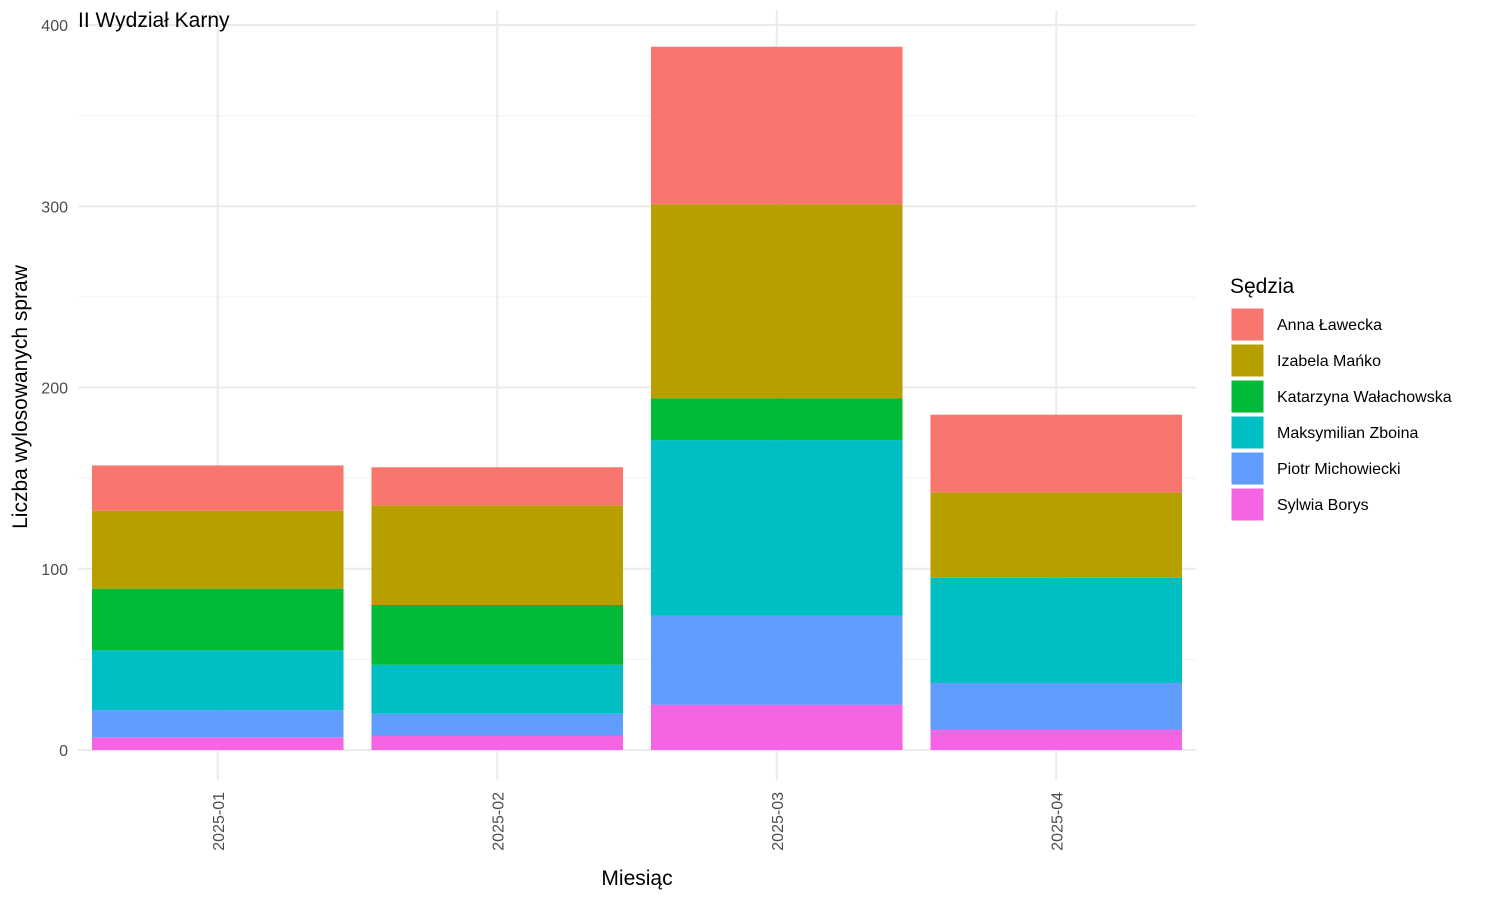 This screenshot has height=900, width=1500. What do you see at coordinates (636, 878) in the screenshot?
I see `x-axis-title: Miesiąc` at bounding box center [636, 878].